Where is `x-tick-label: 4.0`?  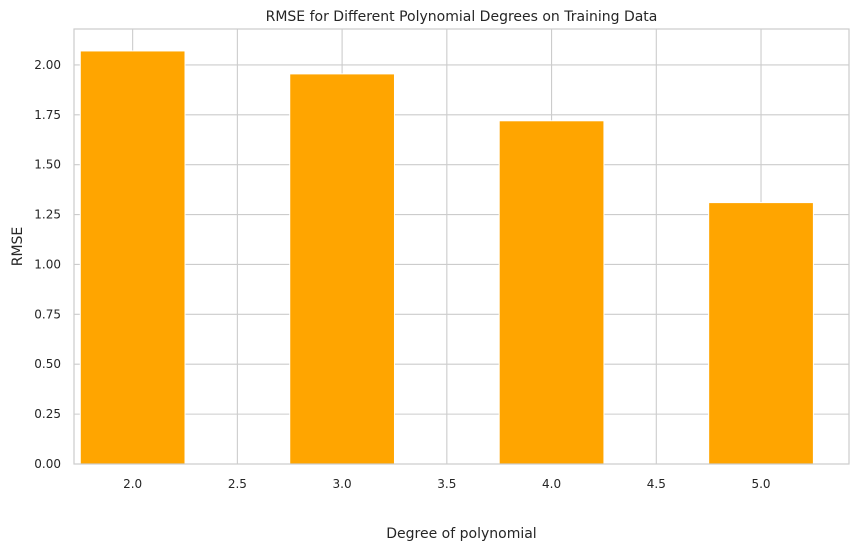 x-tick-label: 4.0 is located at coordinates (551, 484).